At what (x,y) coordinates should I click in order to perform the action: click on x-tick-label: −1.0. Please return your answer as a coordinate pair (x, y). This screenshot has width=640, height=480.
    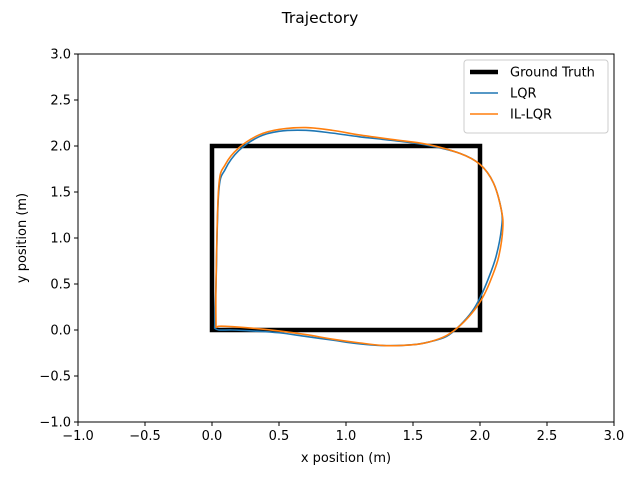
    Looking at the image, I should click on (78, 436).